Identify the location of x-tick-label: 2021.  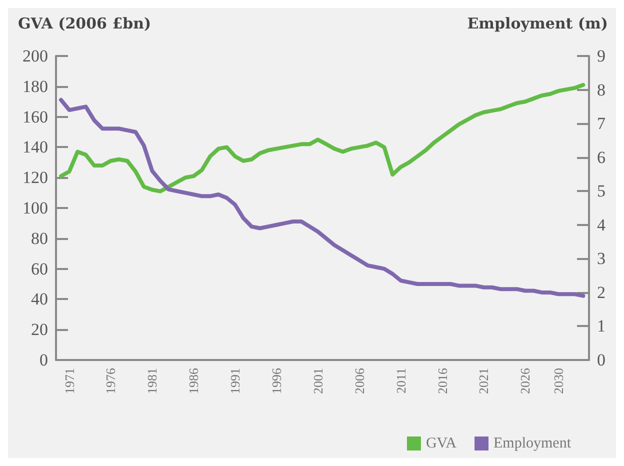
(484, 381).